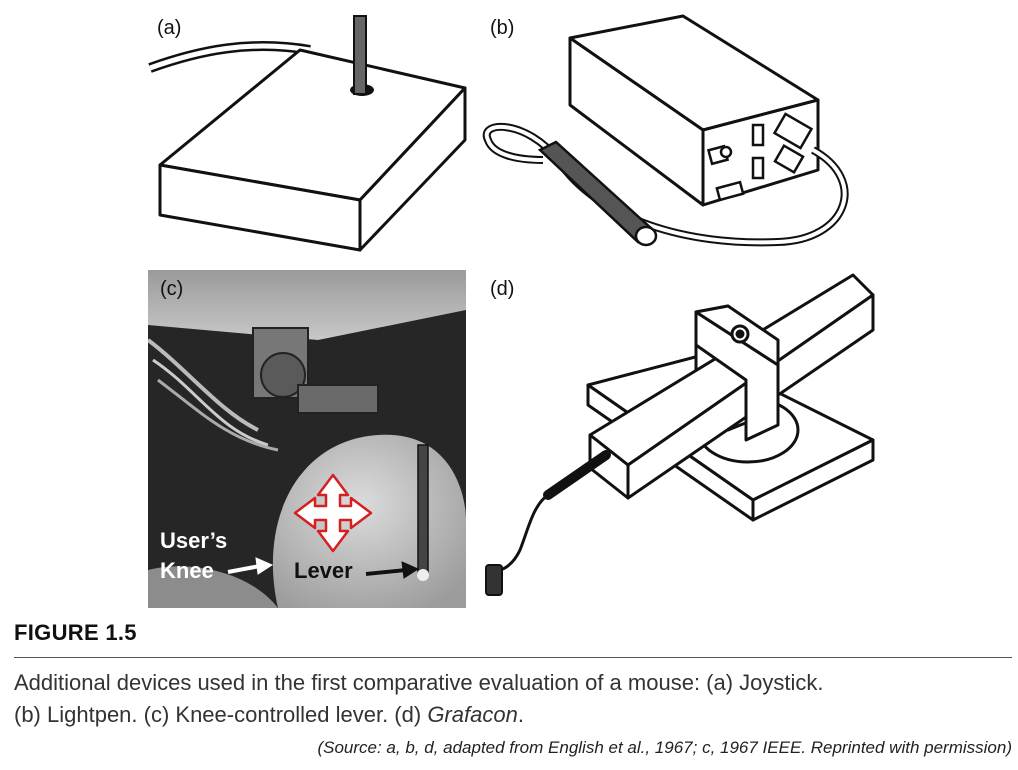 The height and width of the screenshot is (770, 1018). I want to click on panel-b-label: (b), so click(502, 28).